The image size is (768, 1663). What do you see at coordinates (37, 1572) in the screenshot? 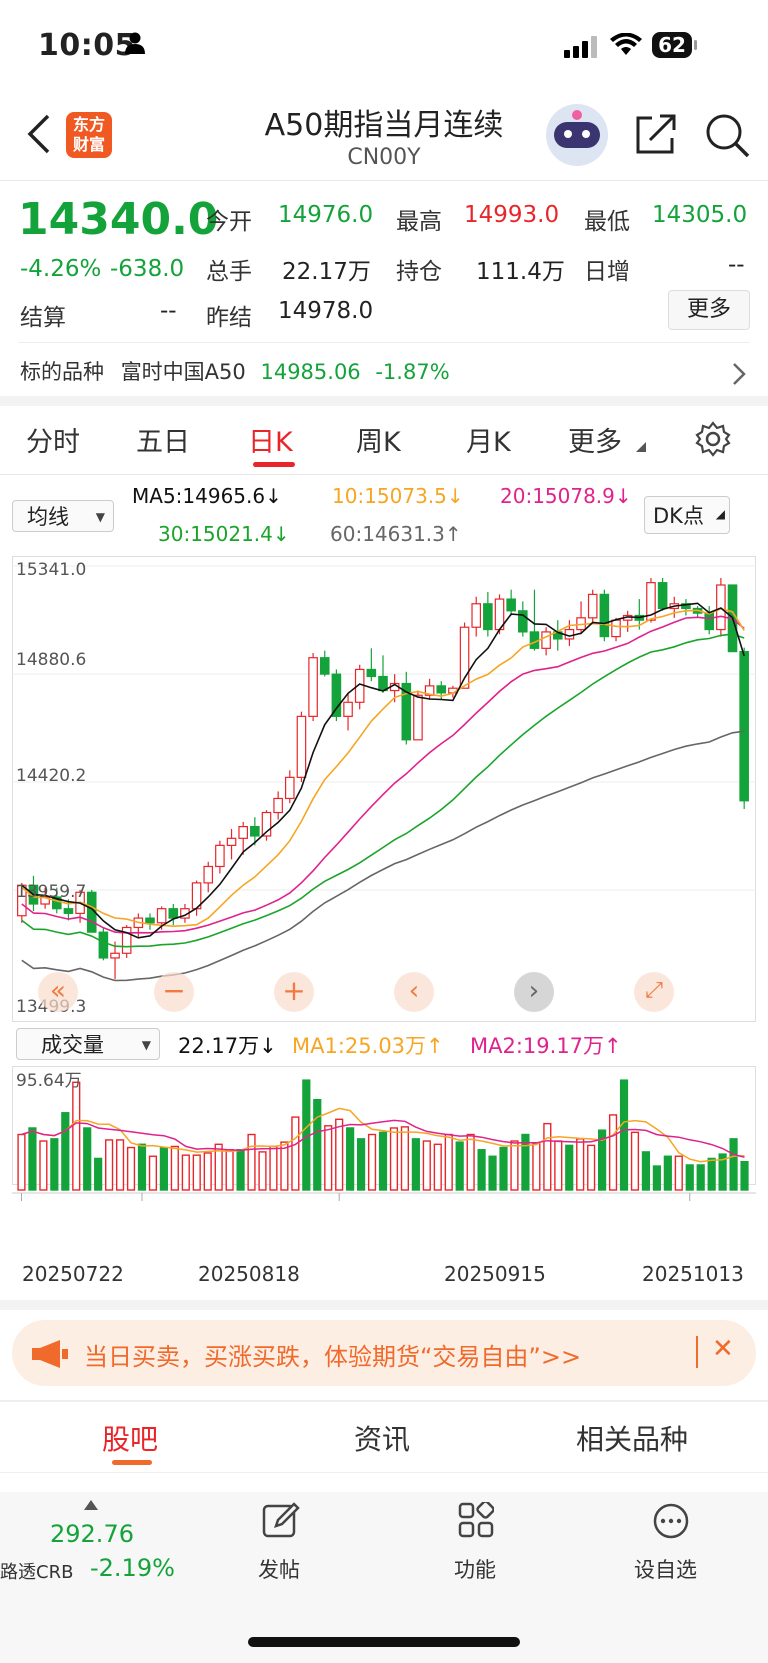
I see `ticker-name: 路透CRB` at bounding box center [37, 1572].